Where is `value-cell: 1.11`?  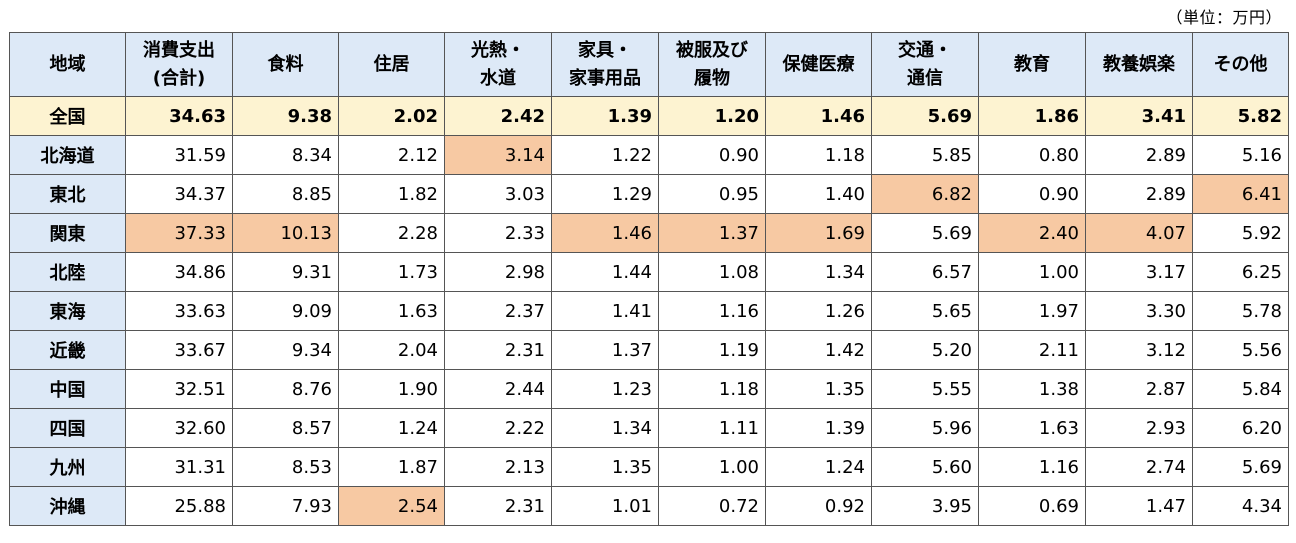 value-cell: 1.11 is located at coordinates (712, 428).